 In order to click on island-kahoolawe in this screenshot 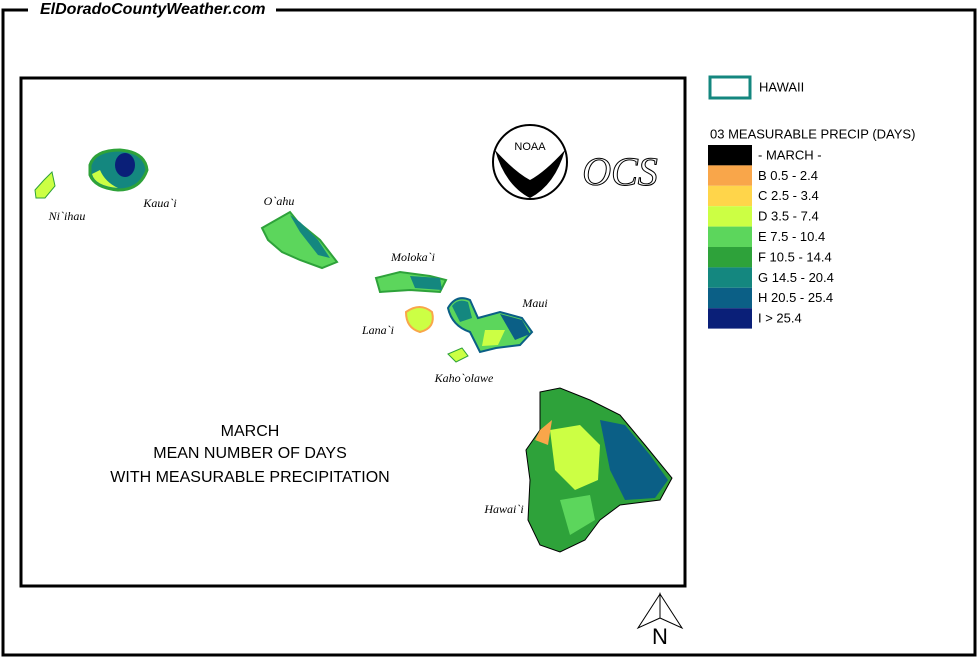, I will do `click(458, 355)`.